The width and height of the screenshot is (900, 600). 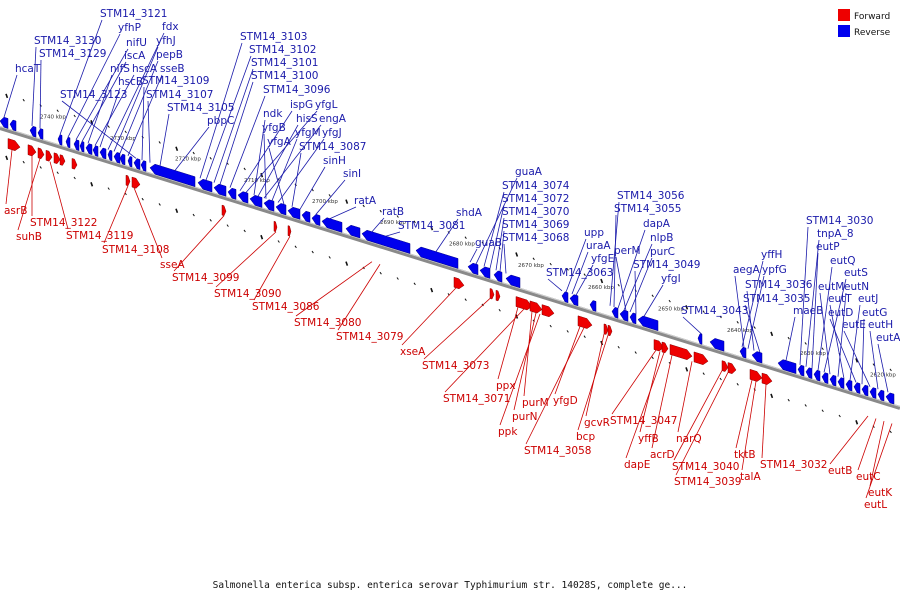 What do you see at coordinates (205, 278) in the screenshot?
I see `forward-gene-label: STM14_3099` at bounding box center [205, 278].